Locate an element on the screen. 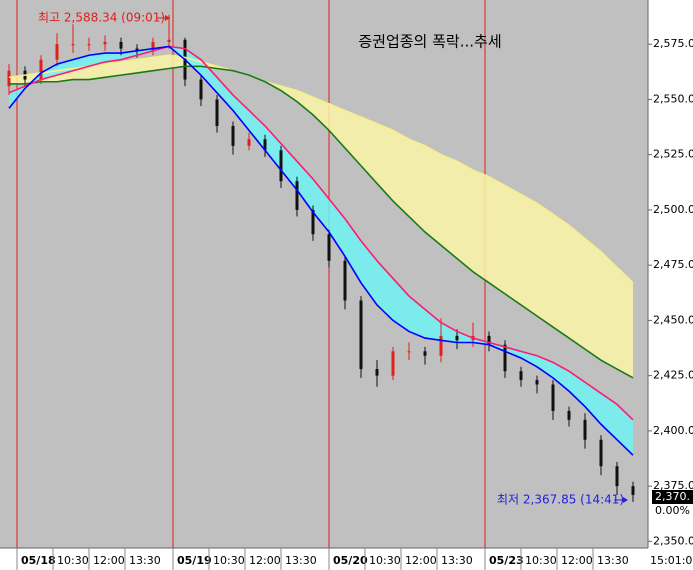 The image size is (693, 570). y-tick-label: 2,500.00 is located at coordinates (673, 209).